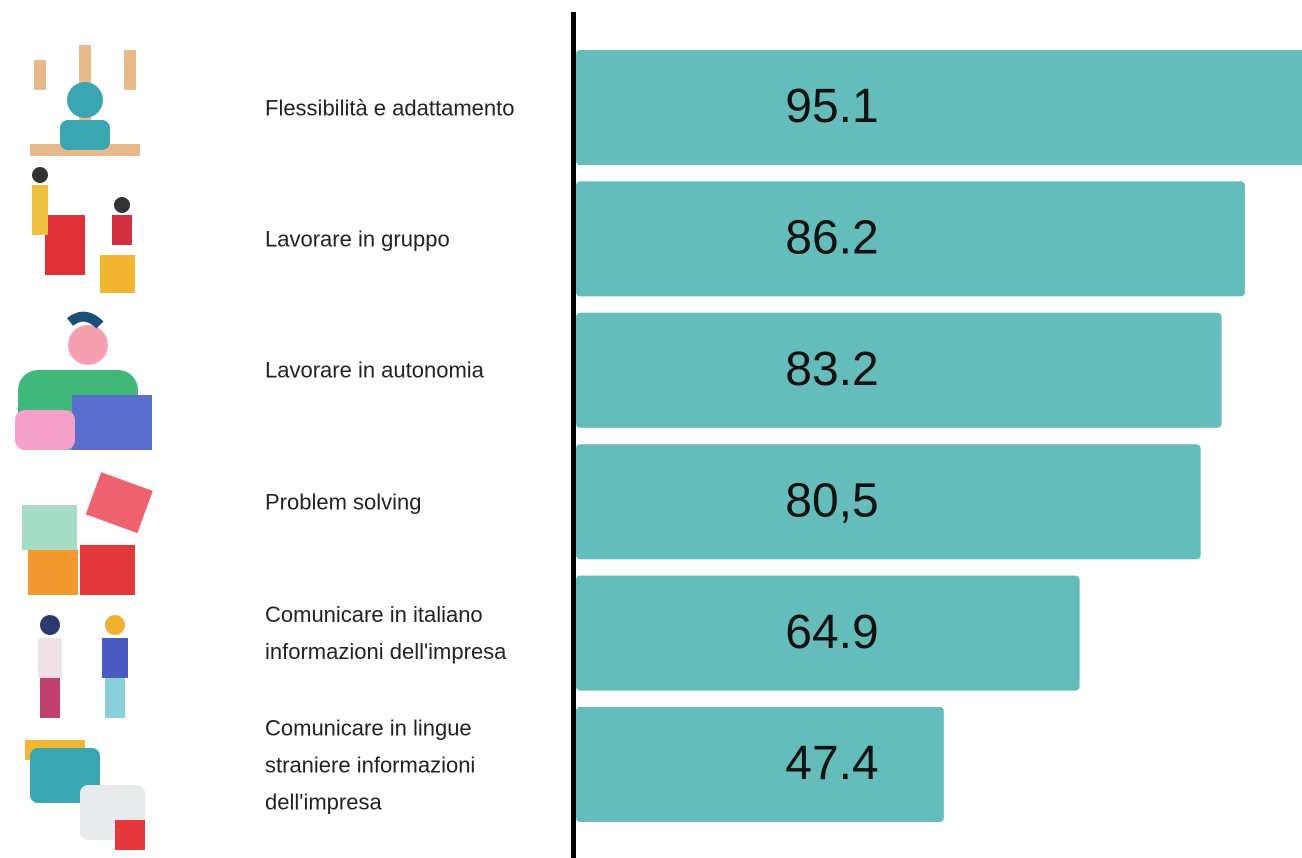 This screenshot has width=1302, height=858. What do you see at coordinates (831, 369) in the screenshot?
I see `value-label: 83.2` at bounding box center [831, 369].